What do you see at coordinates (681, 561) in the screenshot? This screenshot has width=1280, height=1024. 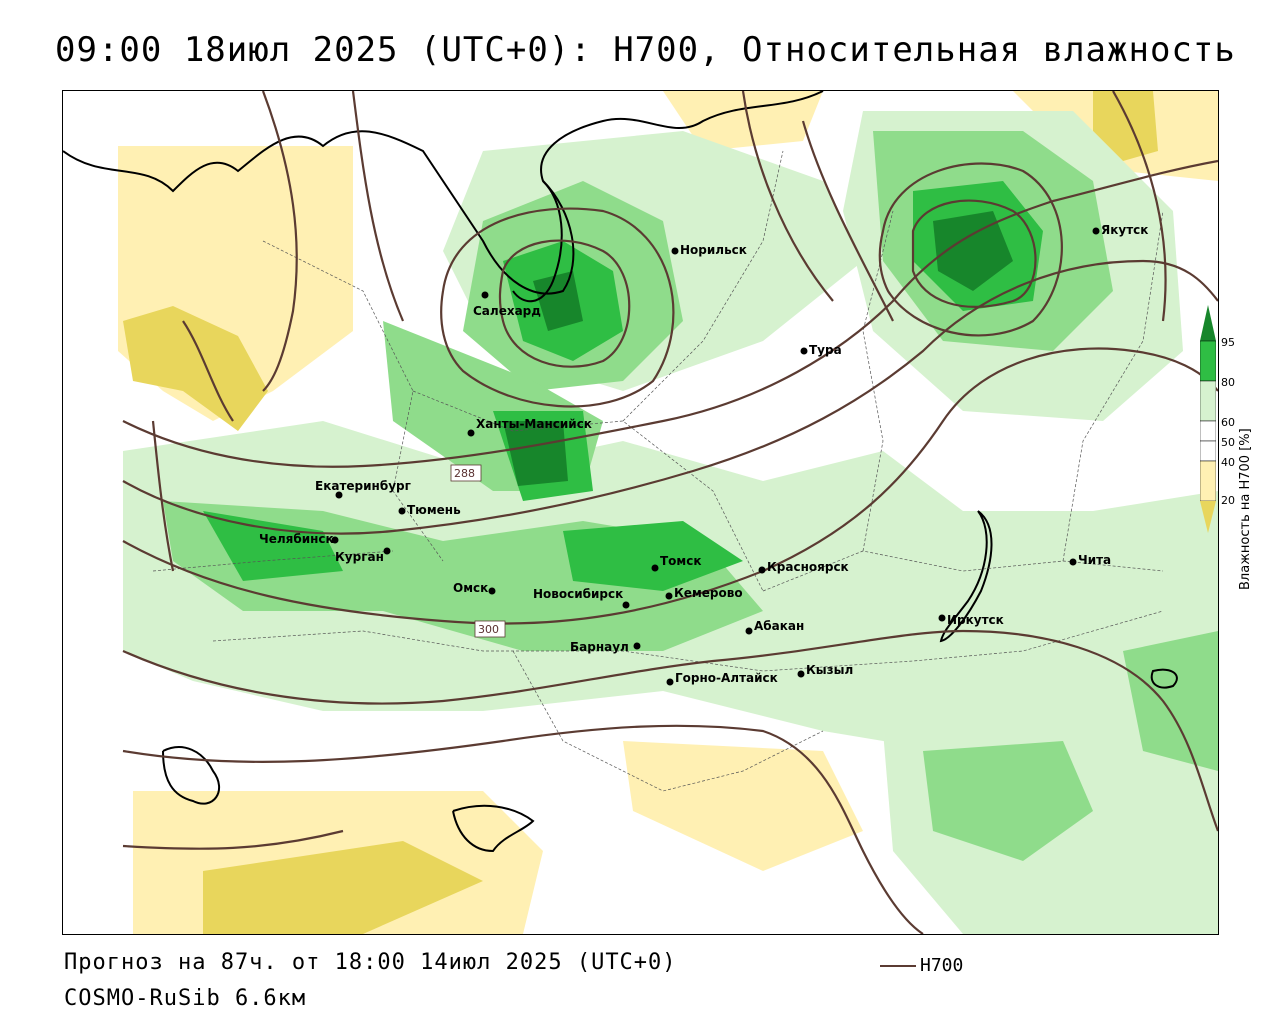 I see `city-label: Томск` at bounding box center [681, 561].